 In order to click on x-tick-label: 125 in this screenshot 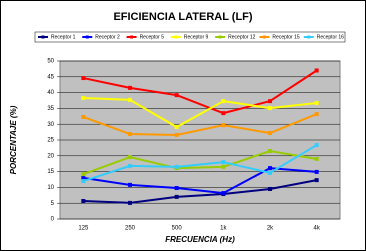, I will do `click(83, 229)`.